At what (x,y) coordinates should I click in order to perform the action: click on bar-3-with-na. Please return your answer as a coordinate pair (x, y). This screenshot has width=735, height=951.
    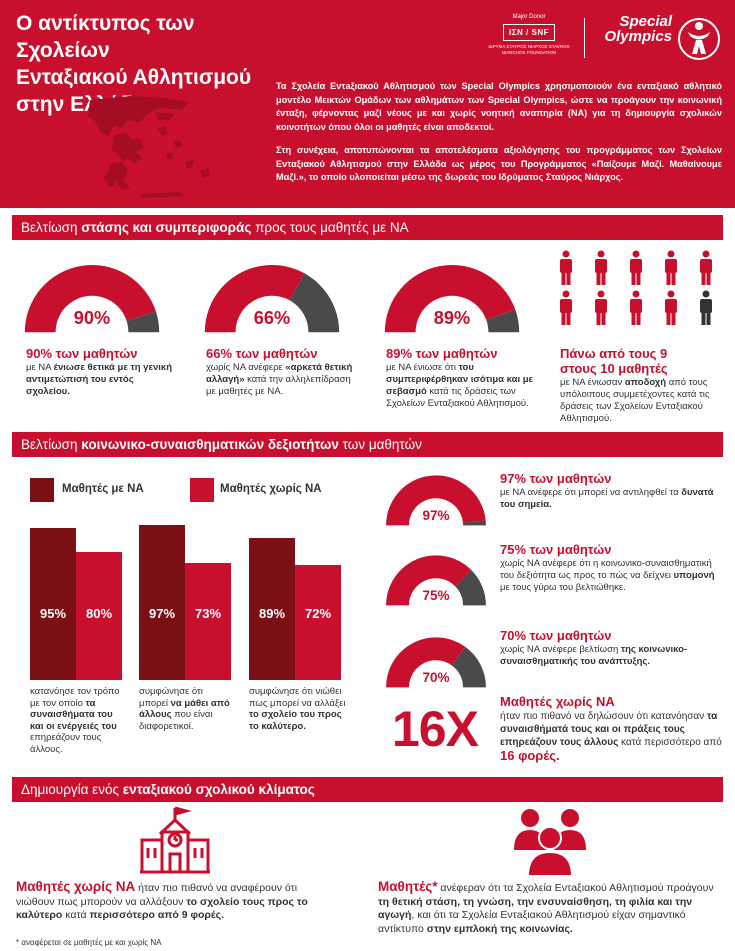
    Looking at the image, I should click on (272, 608).